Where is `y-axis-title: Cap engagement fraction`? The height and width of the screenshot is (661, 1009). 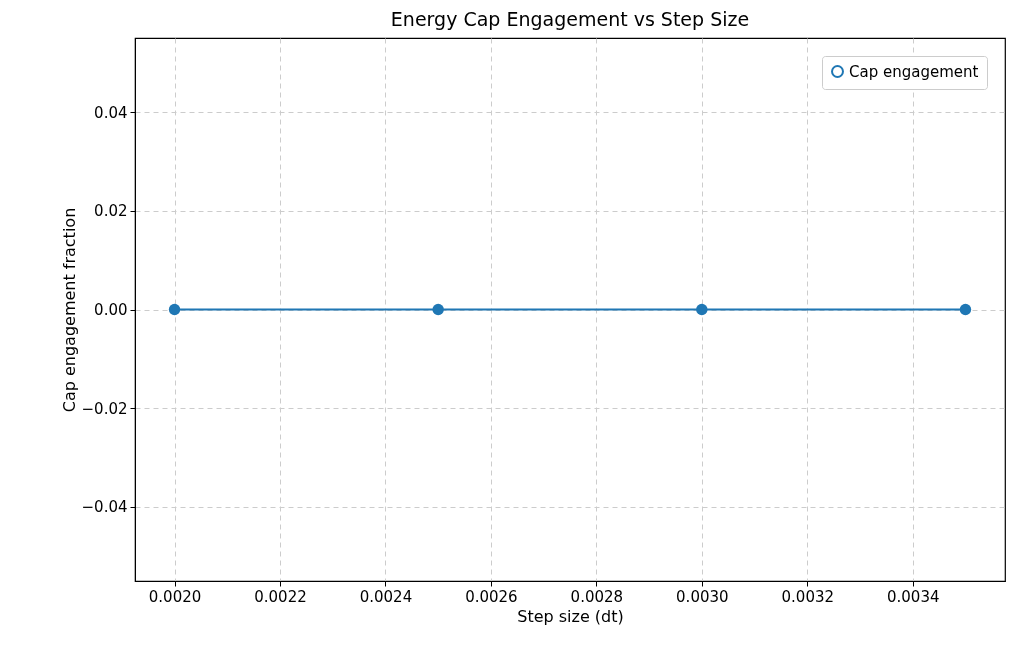
y-axis-title: Cap engagement fraction is located at coordinates (69, 310).